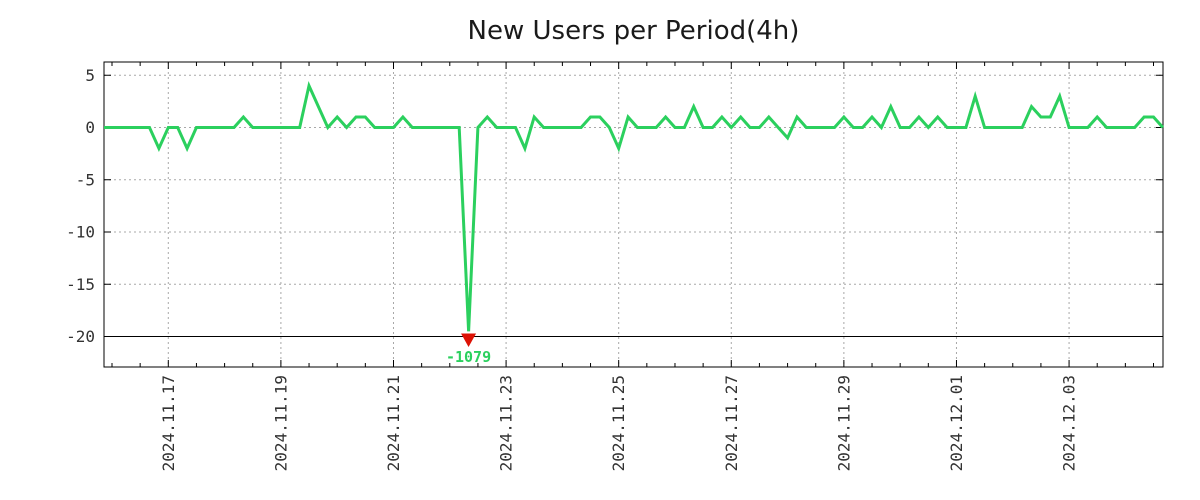 Image resolution: width=1200 pixels, height=500 pixels. I want to click on y-tick-label: 0, so click(90, 127).